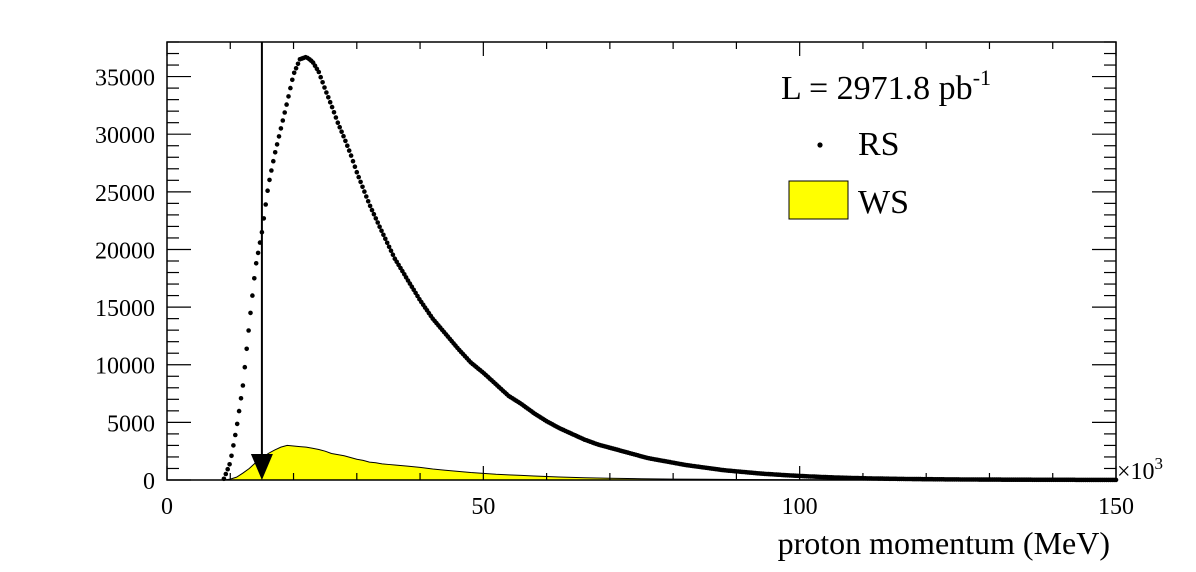 The image size is (1196, 572). Describe the element at coordinates (818, 200) in the screenshot. I see `legend-ws-swatch` at that location.